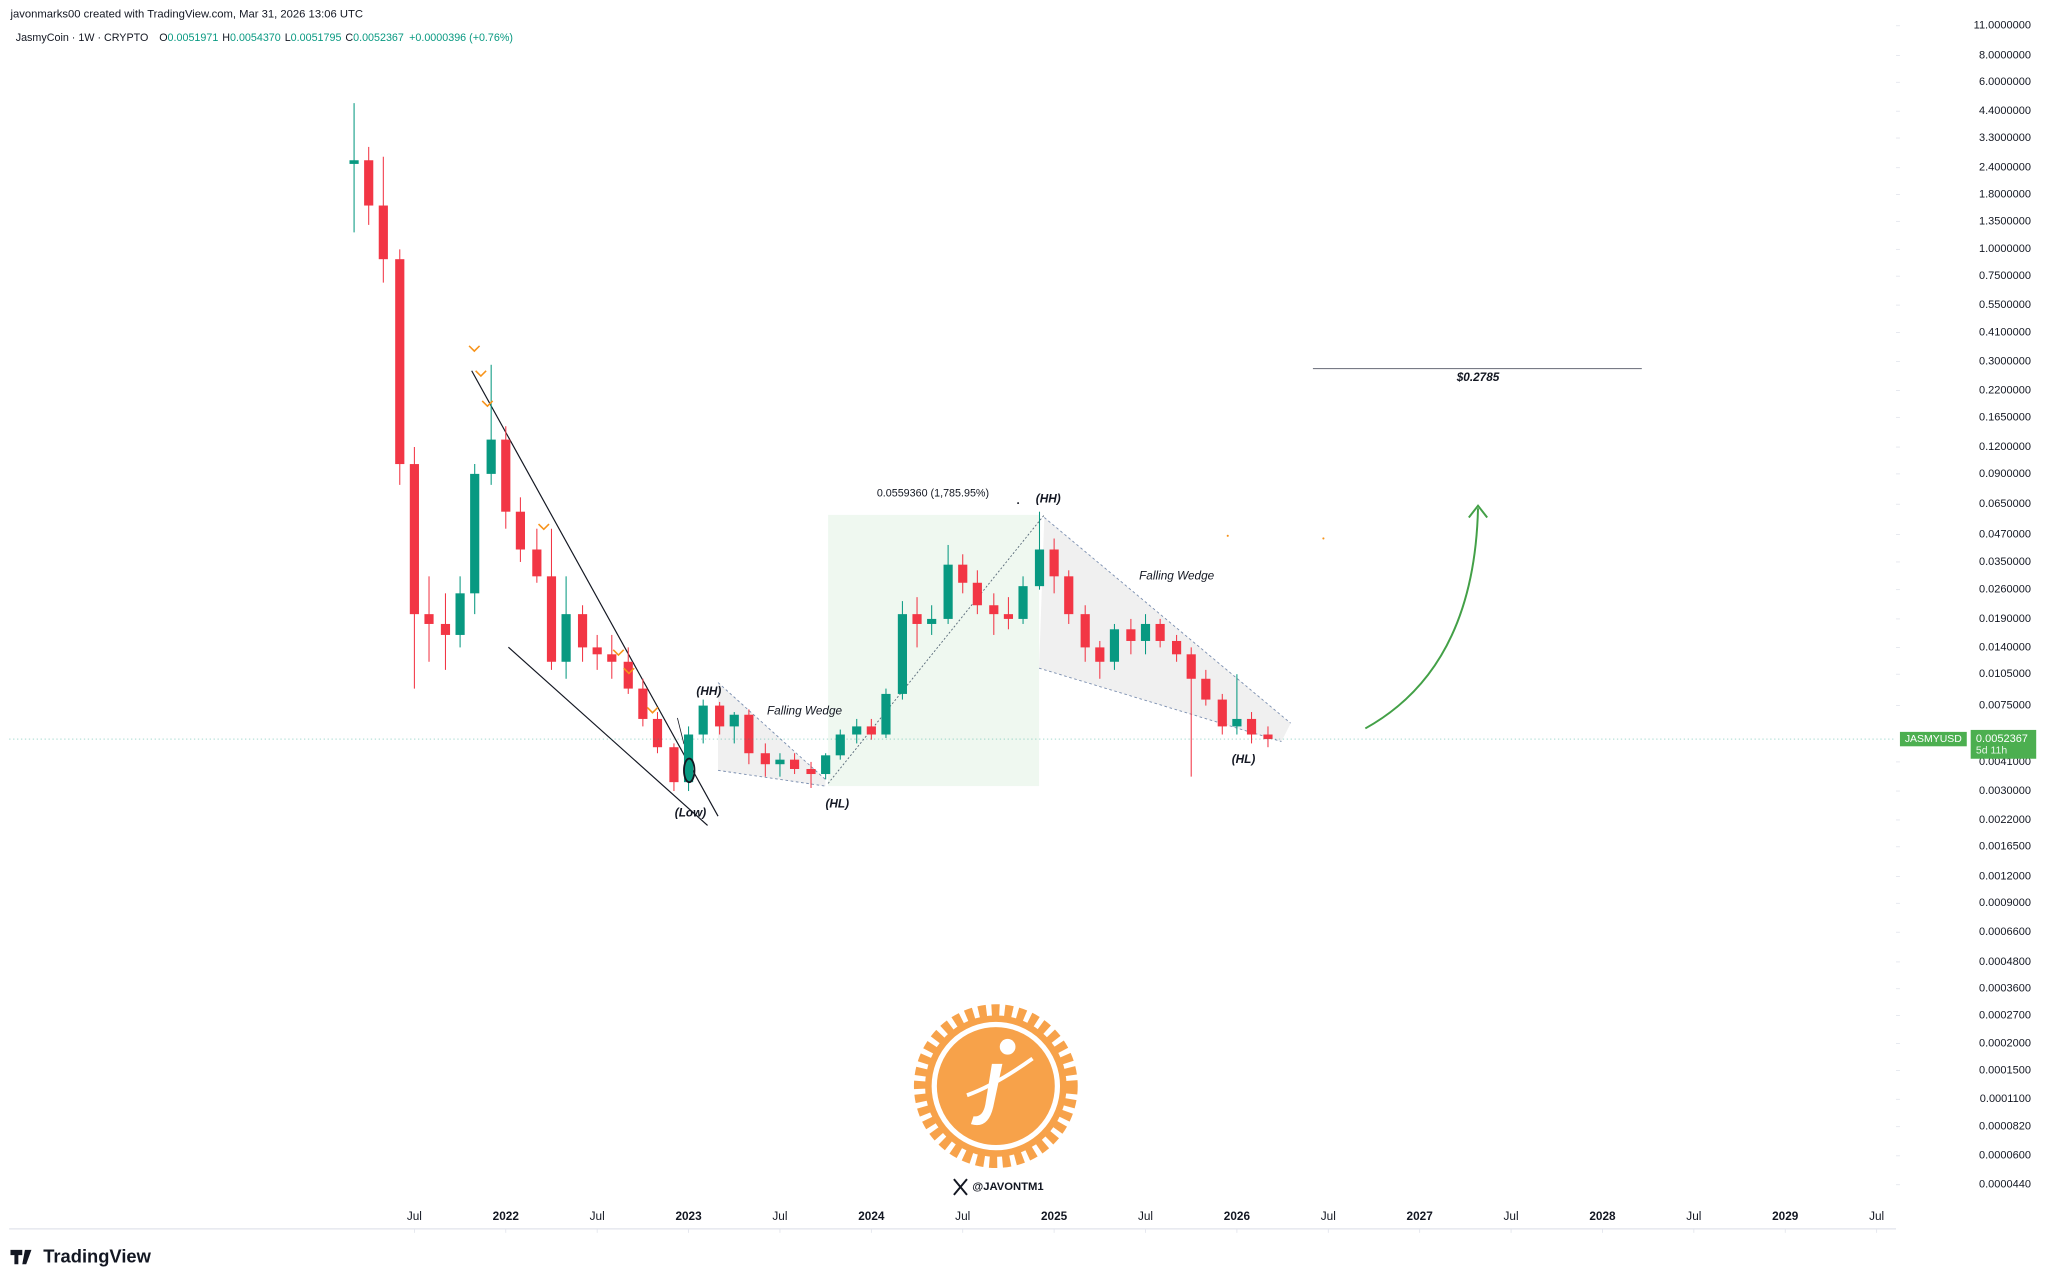  Describe the element at coordinates (2005, 221) in the screenshot. I see `y-tick-label: 1.3500000` at that location.